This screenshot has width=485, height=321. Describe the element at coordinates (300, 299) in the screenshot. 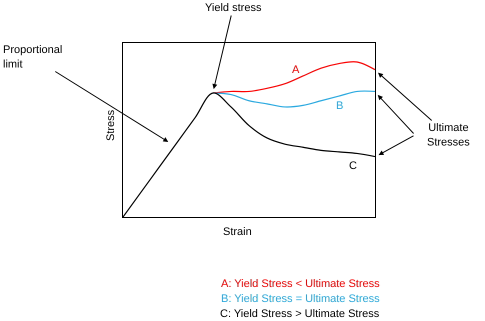

I see `text: B: Yield Stress = Ultimate Stress` at that location.